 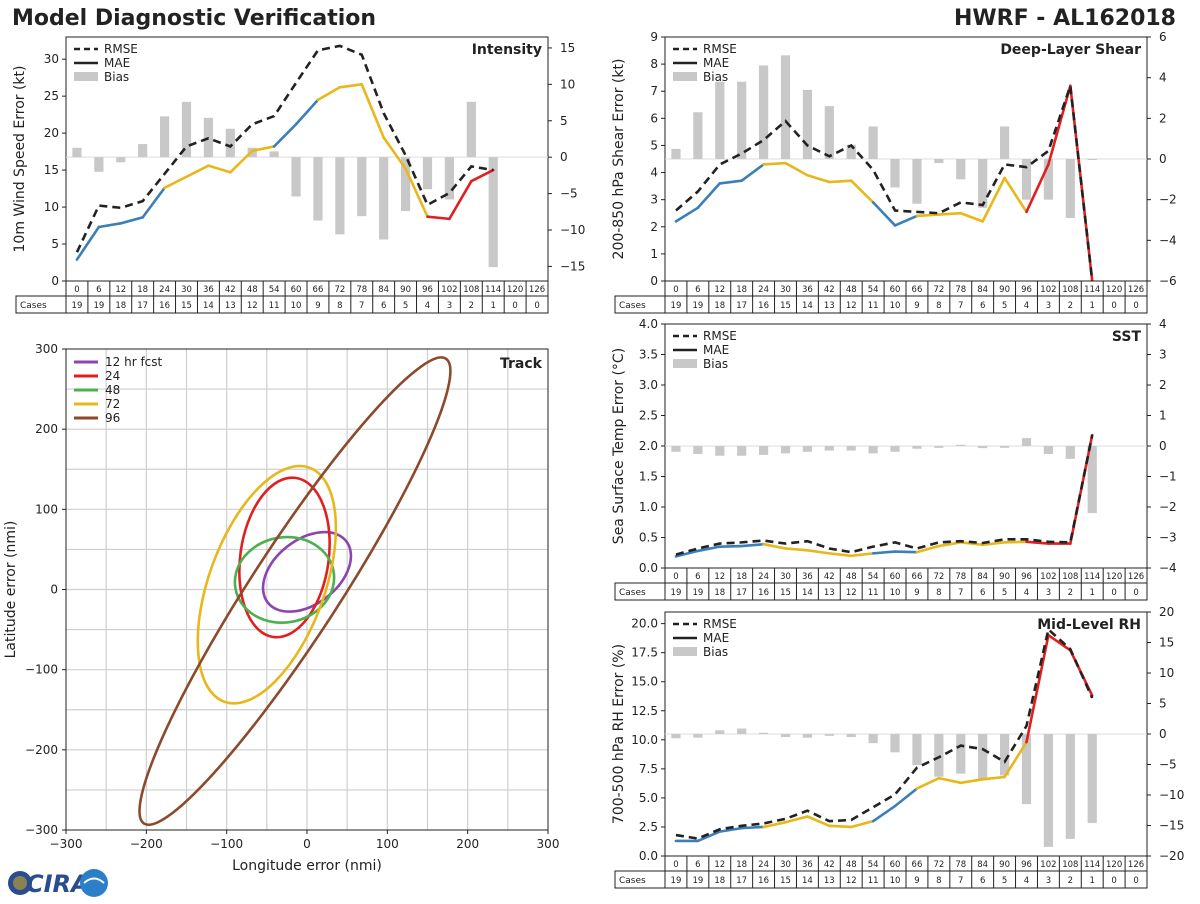 I want to click on rh-ytick-label: 20.0, so click(x=644, y=624).